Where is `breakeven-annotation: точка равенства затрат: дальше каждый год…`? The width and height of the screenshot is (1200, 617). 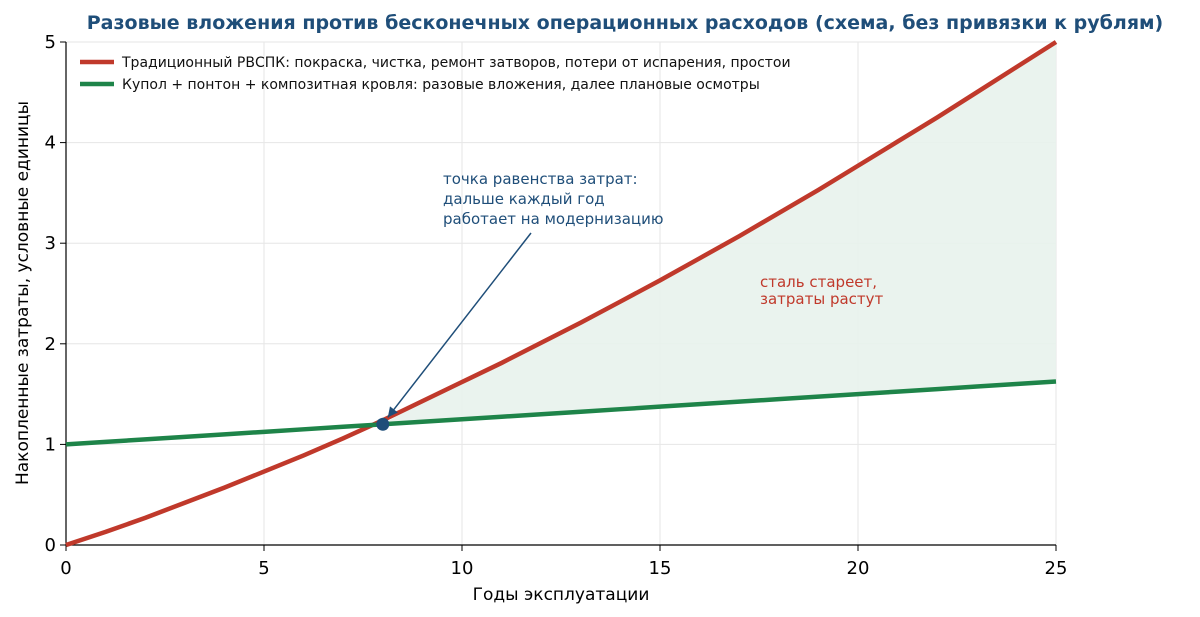
breakeven-annotation: точка равенства затрат: дальше каждый год… is located at coordinates (520, 300).